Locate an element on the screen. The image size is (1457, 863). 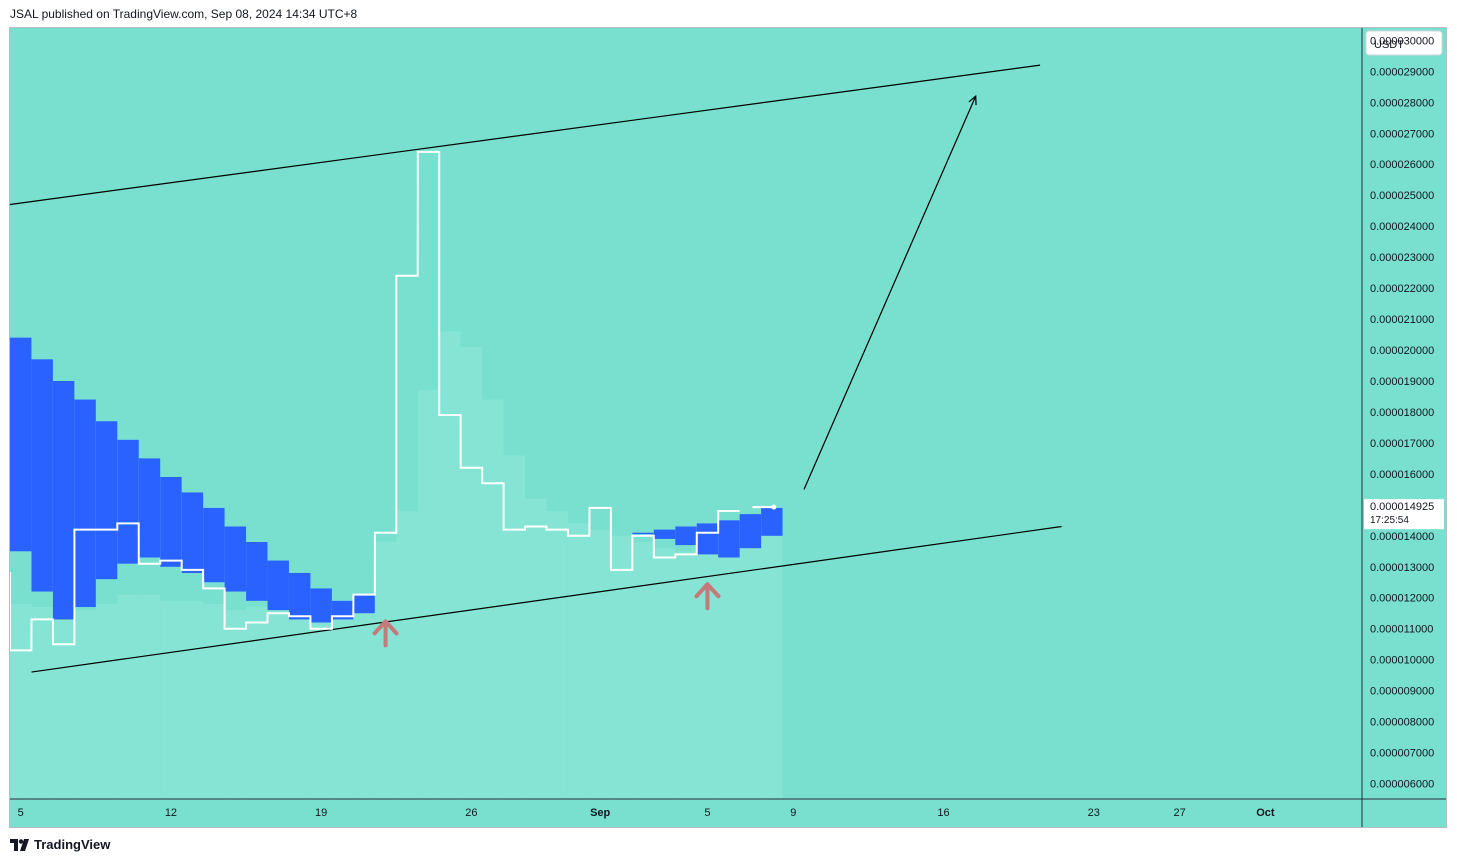
y-tick-label: 0.000016000 is located at coordinates (1402, 475).